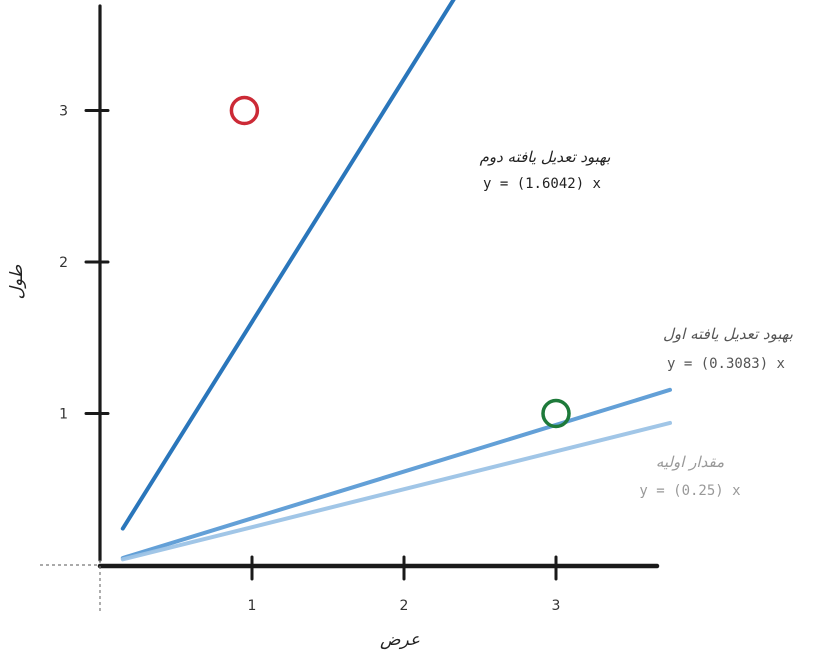 The image size is (820, 656). What do you see at coordinates (726, 364) in the screenshot?
I see `series-equation-first-improvement: y = (0.3083) x` at bounding box center [726, 364].